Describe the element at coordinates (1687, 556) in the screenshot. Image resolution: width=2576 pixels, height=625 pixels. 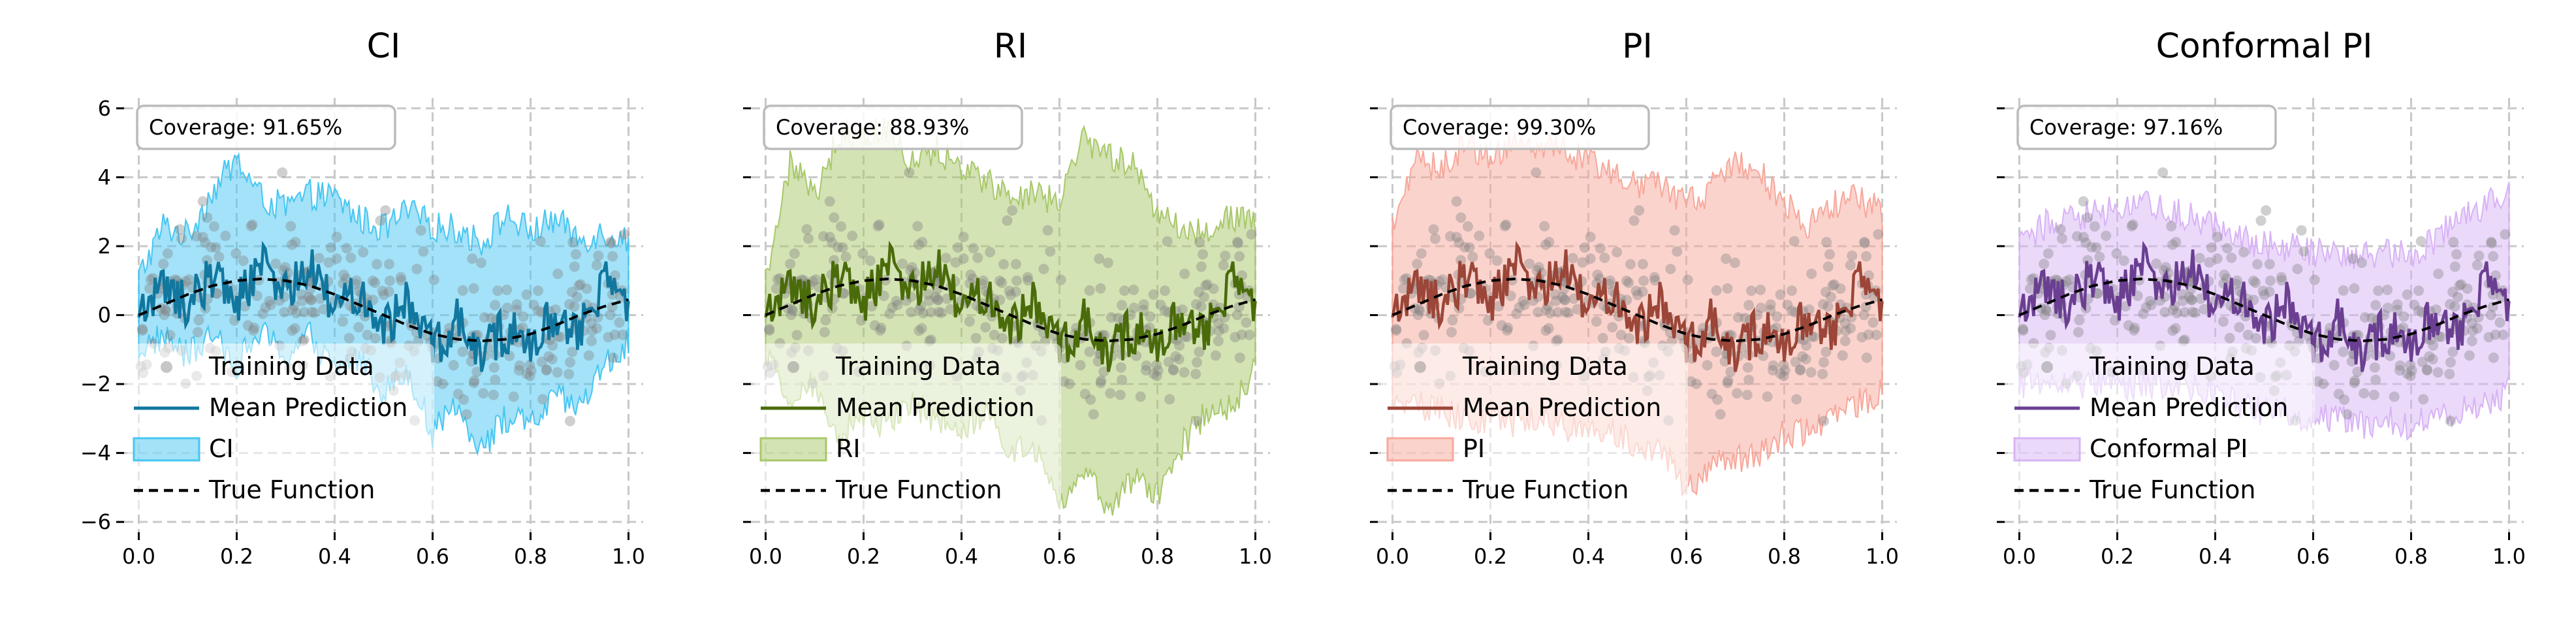
I see `x-tick-label: 0.6` at that location.